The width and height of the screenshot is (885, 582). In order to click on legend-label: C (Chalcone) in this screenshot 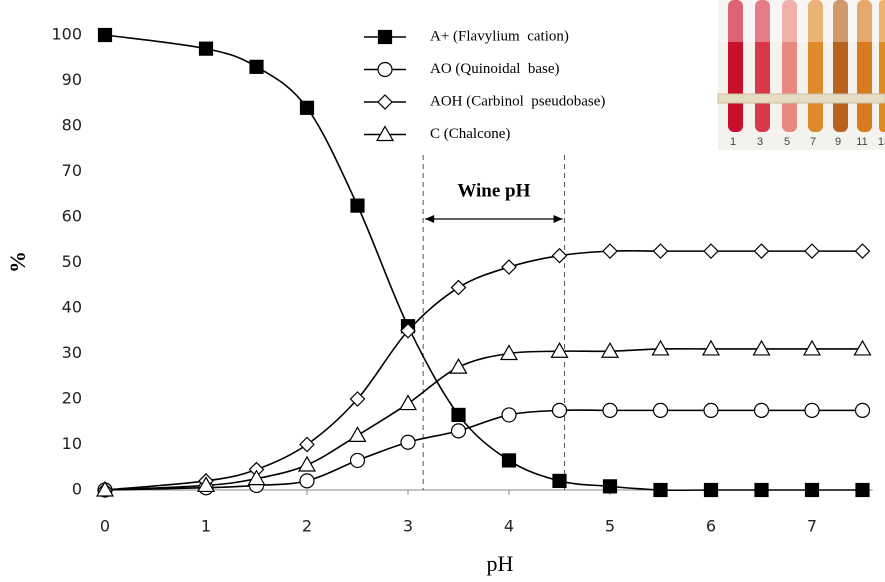, I will do `click(470, 134)`.